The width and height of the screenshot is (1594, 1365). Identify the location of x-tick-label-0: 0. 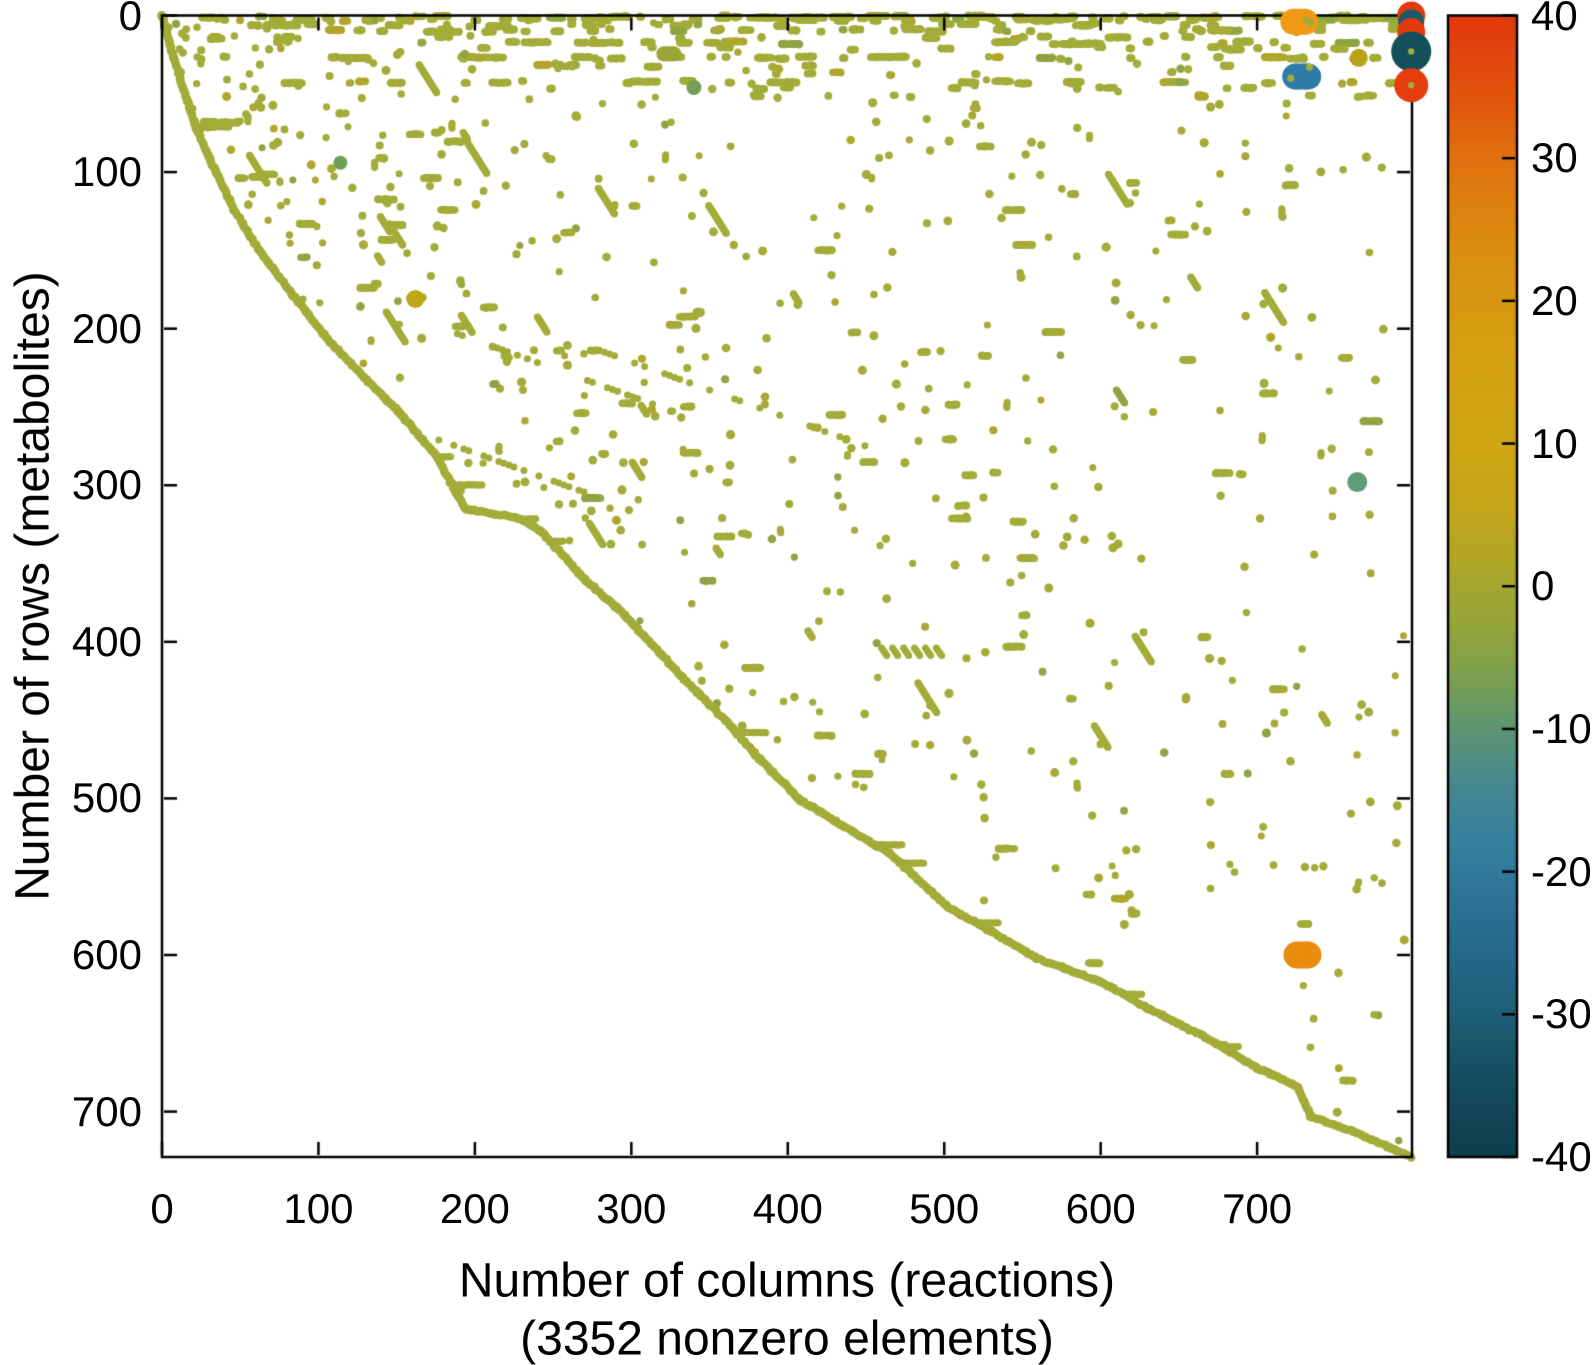
(162, 1208).